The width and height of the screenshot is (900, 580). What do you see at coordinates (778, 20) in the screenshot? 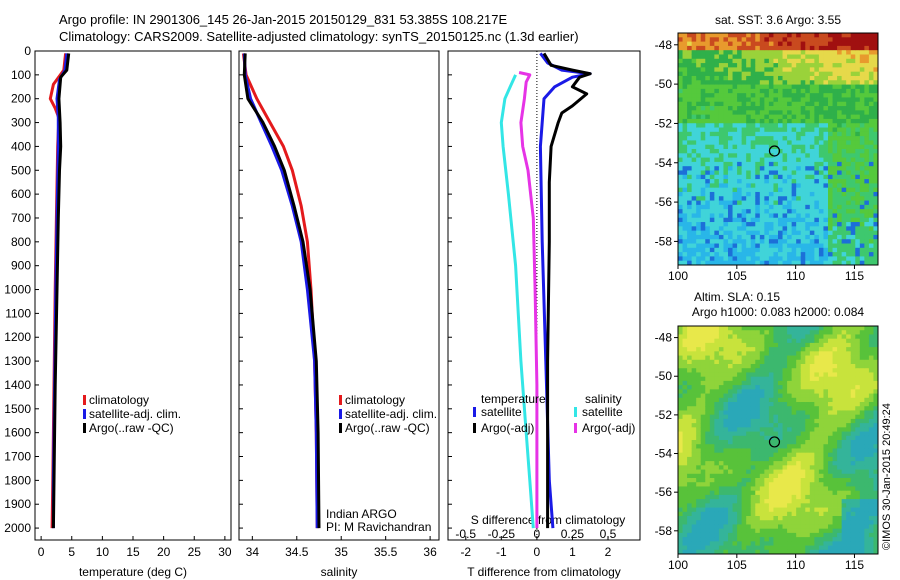
I see `sst-map-title: sat. SST: 3.6 Argo: 3.55` at bounding box center [778, 20].